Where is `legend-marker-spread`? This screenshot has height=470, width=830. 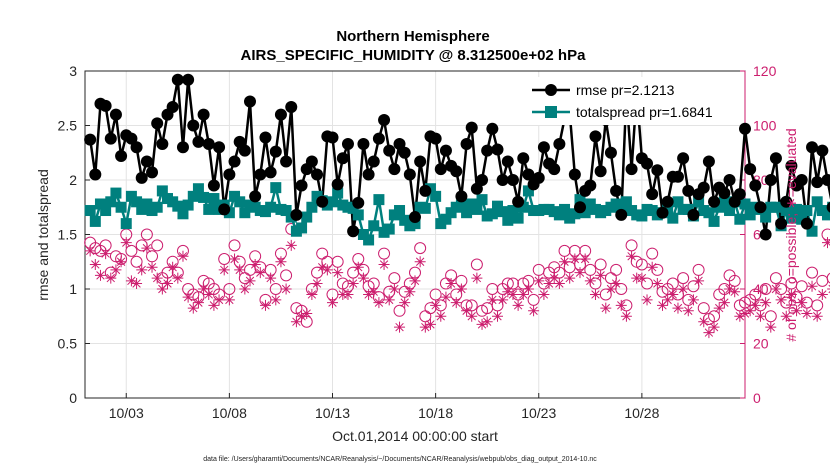
legend-marker-spread is located at coordinates (551, 112).